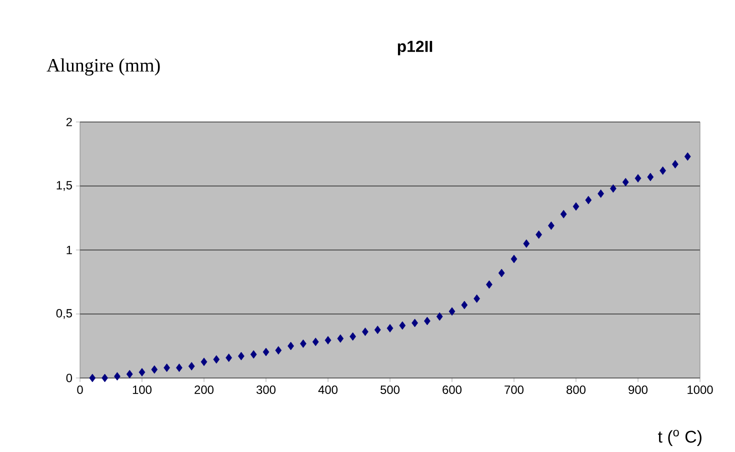  Describe the element at coordinates (415, 48) in the screenshot. I see `chart-title: p12II` at that location.